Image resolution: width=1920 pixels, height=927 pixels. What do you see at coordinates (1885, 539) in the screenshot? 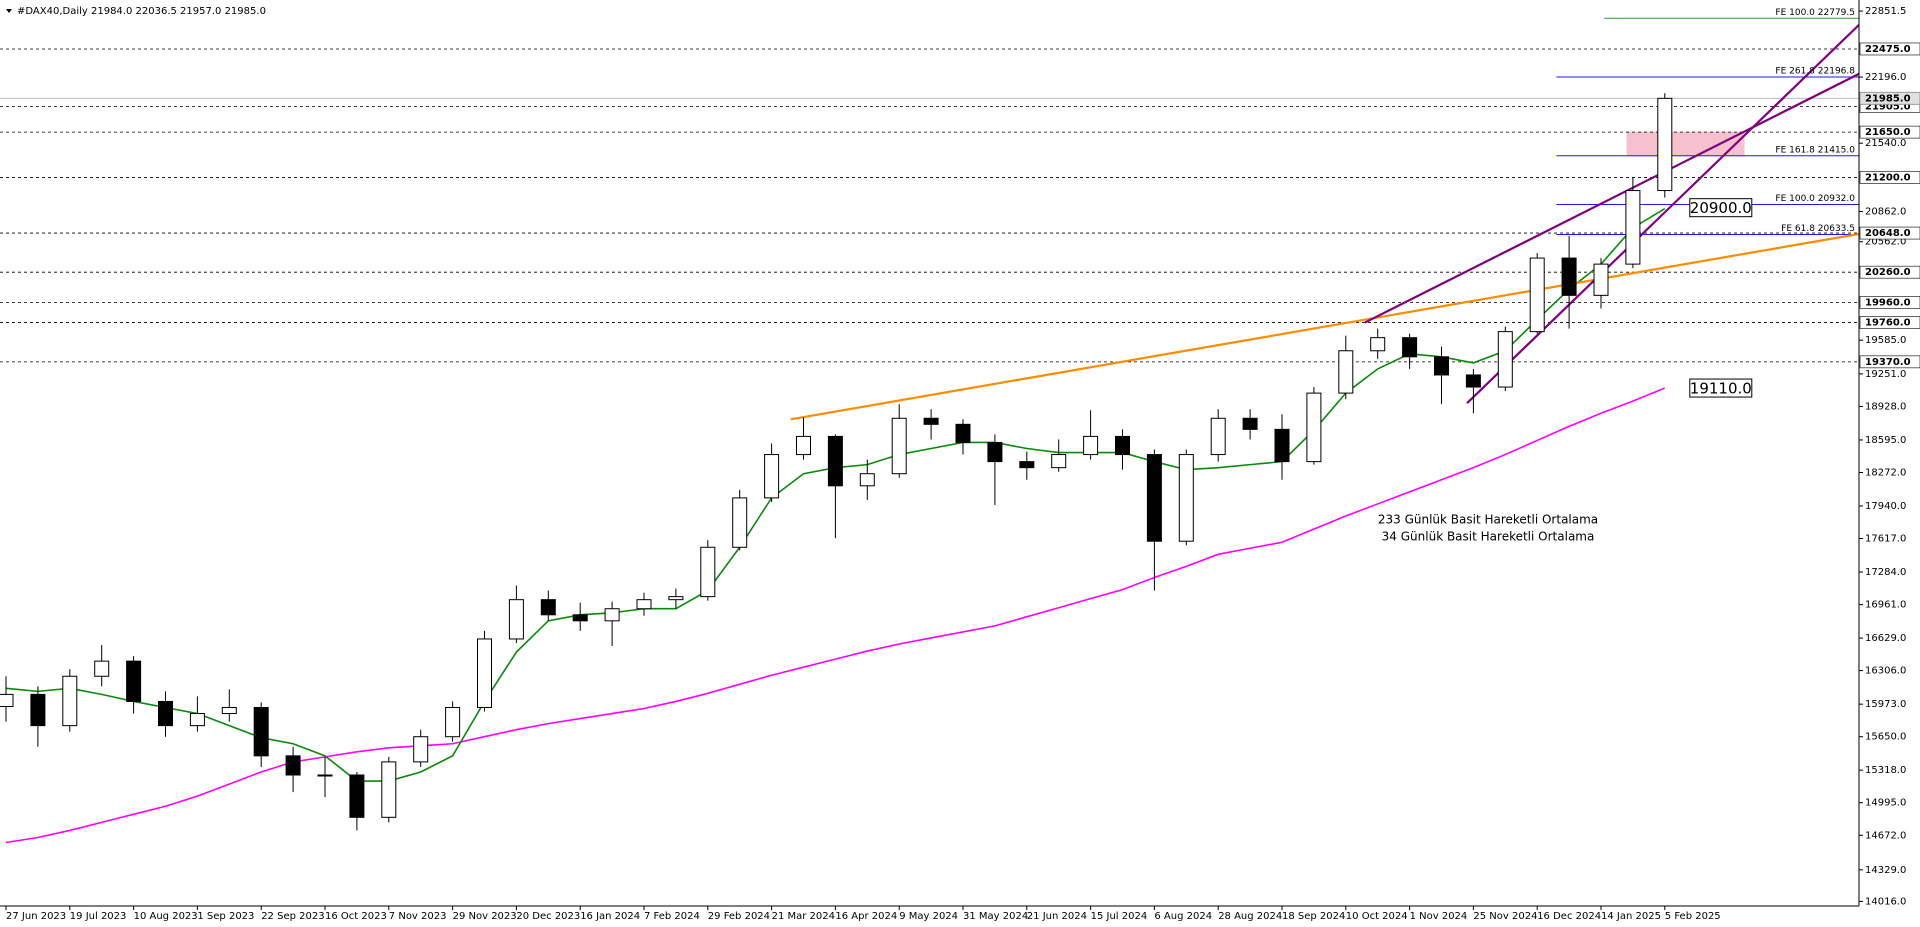
I see `y-tick-label: 17617.0` at bounding box center [1885, 539].